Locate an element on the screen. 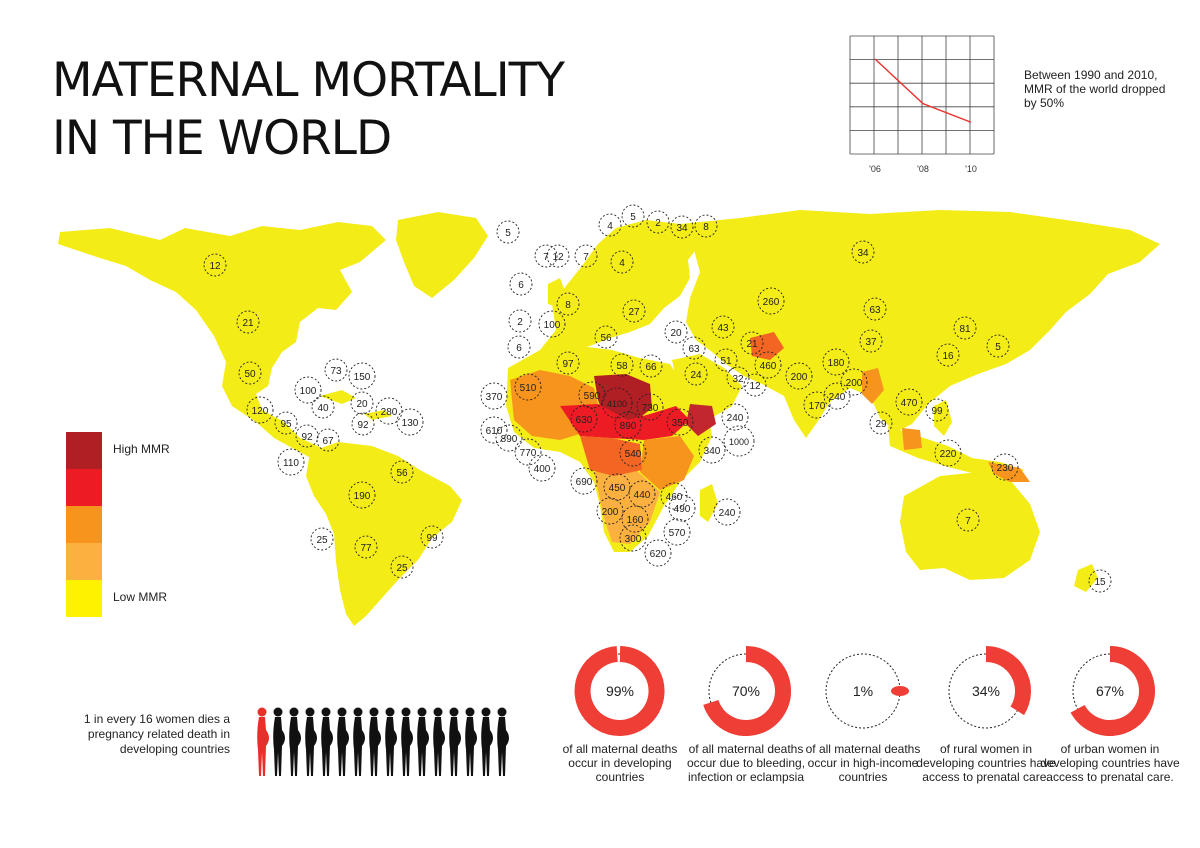 The width and height of the screenshot is (1200, 848). mmr-bubble-value: 95 is located at coordinates (286, 424).